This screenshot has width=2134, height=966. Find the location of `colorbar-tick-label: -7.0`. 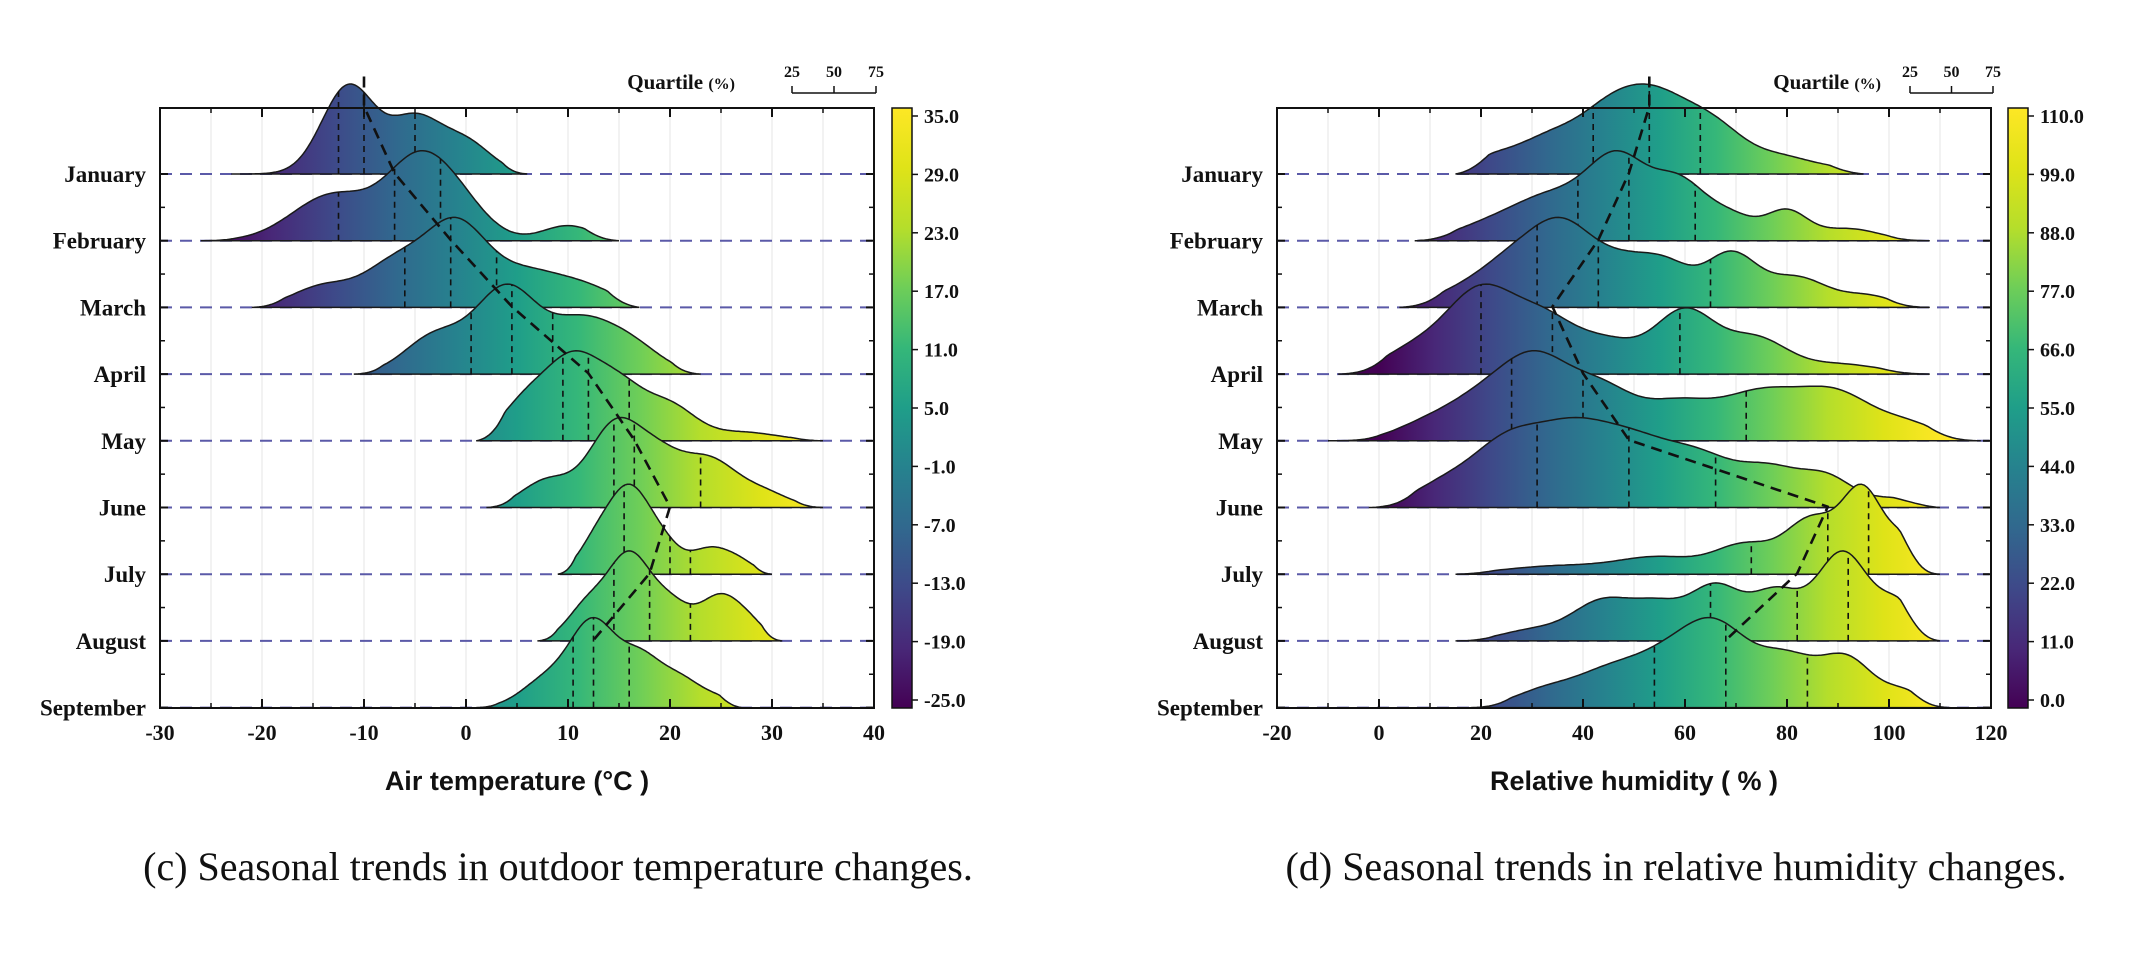

colorbar-tick-label: -7.0 is located at coordinates (940, 526).